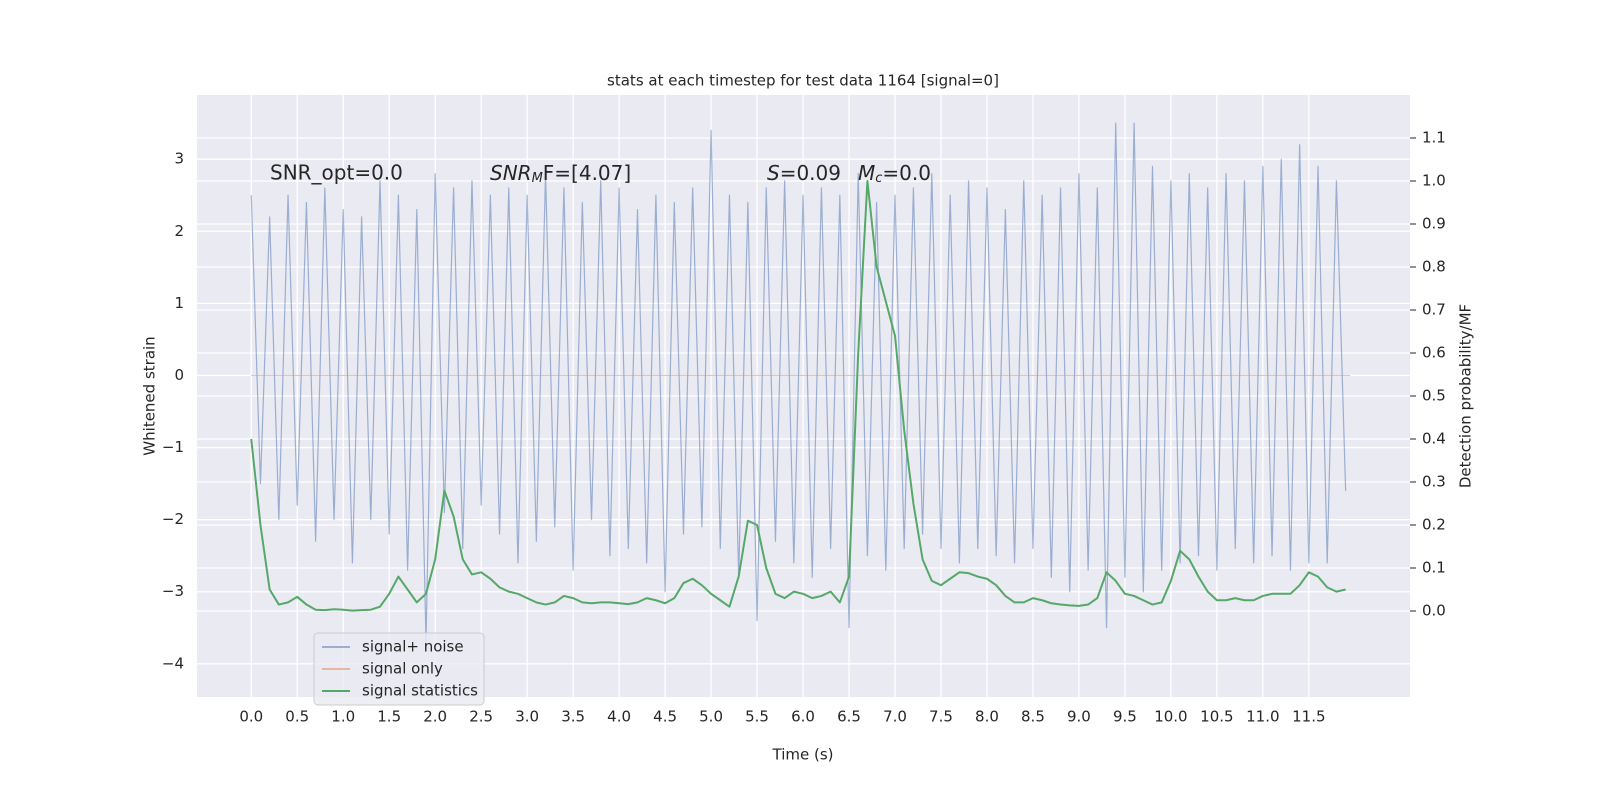 This screenshot has height=800, width=1600. Describe the element at coordinates (173, 447) in the screenshot. I see `y-tick-label: −1` at that location.